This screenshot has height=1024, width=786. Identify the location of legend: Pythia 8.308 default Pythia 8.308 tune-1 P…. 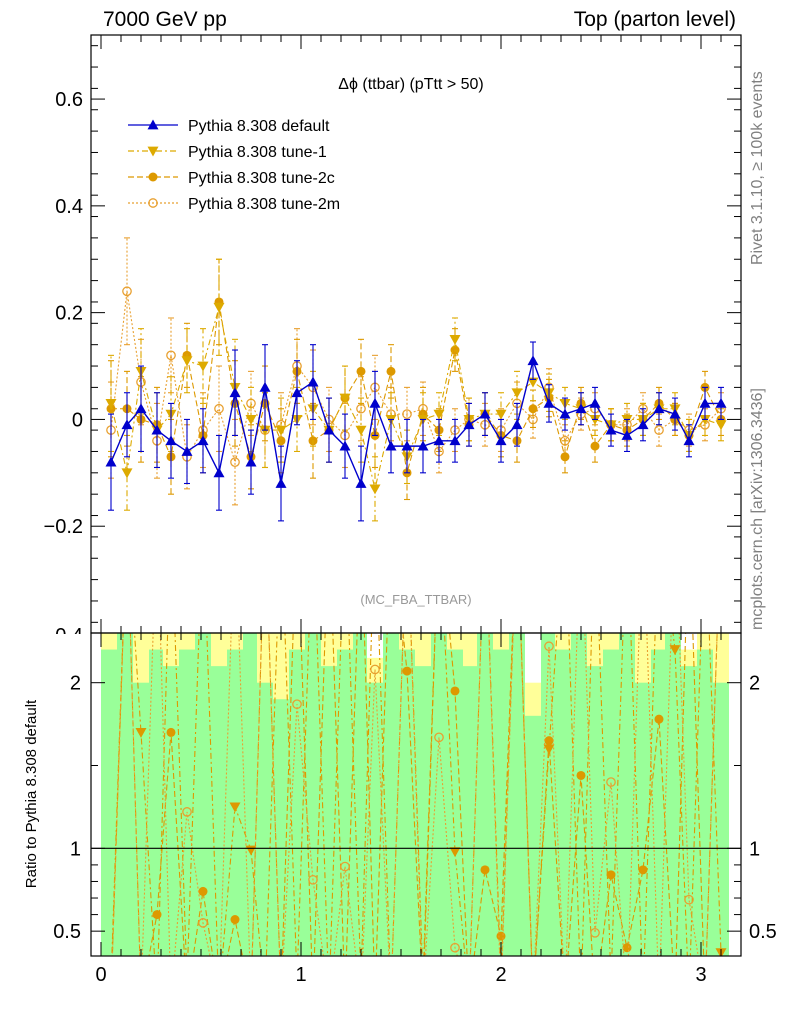
(234, 165).